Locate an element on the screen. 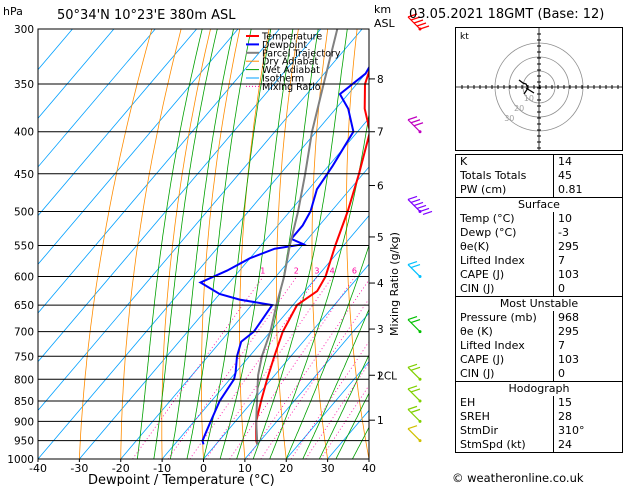 This screenshot has height=486, width=629. pressure-tick-label: 750 is located at coordinates (24, 357).